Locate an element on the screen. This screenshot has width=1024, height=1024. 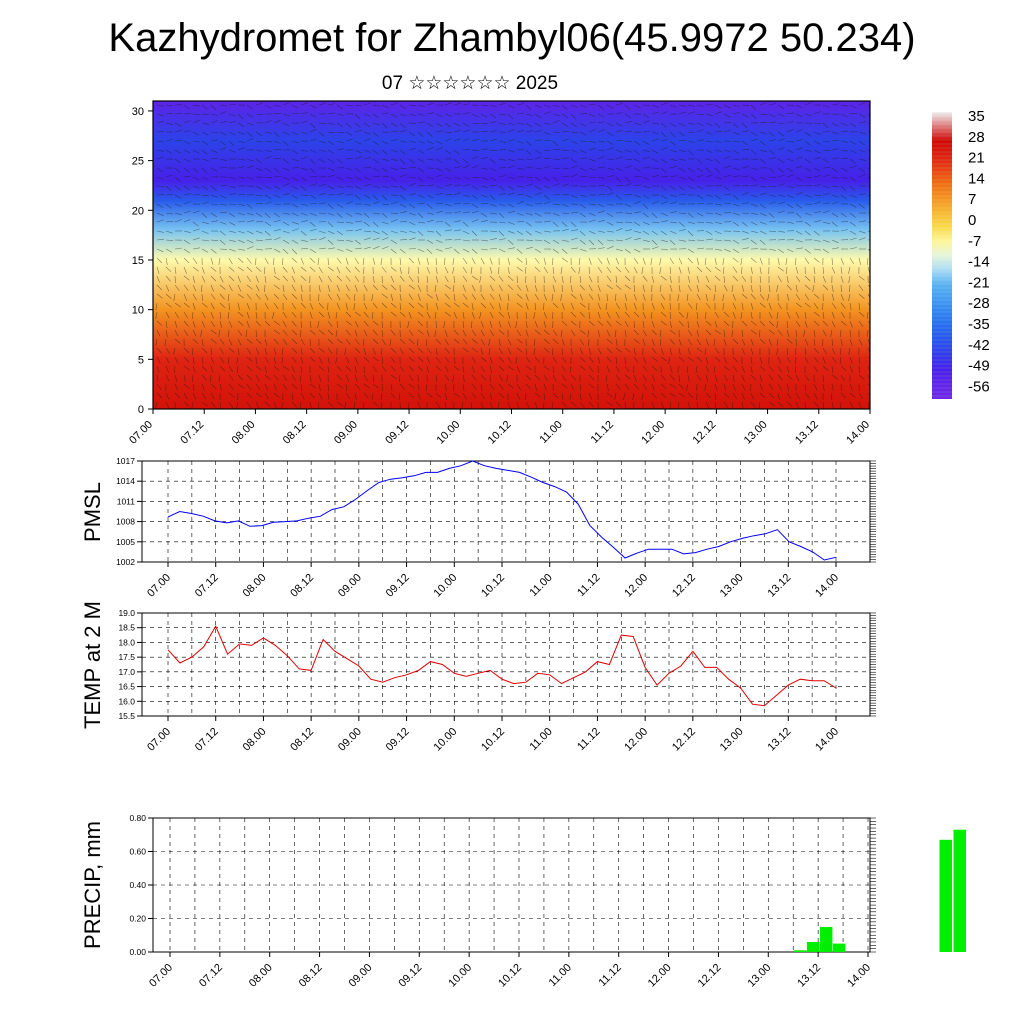
temp-y-tick: 17.5 is located at coordinates (126, 657).